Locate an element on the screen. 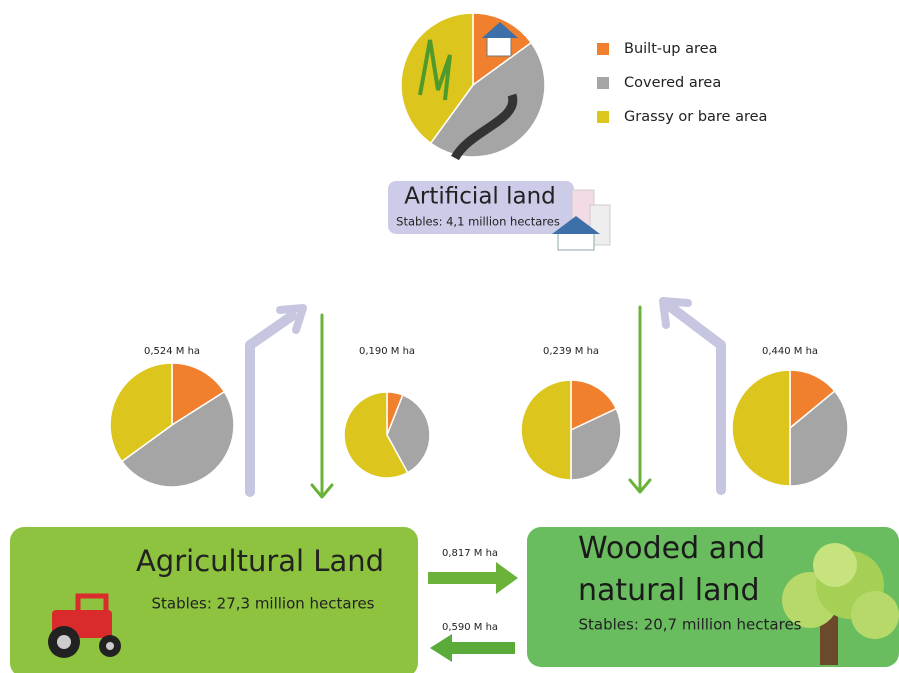  flow-label: 0,524 M ha is located at coordinates (172, 351).